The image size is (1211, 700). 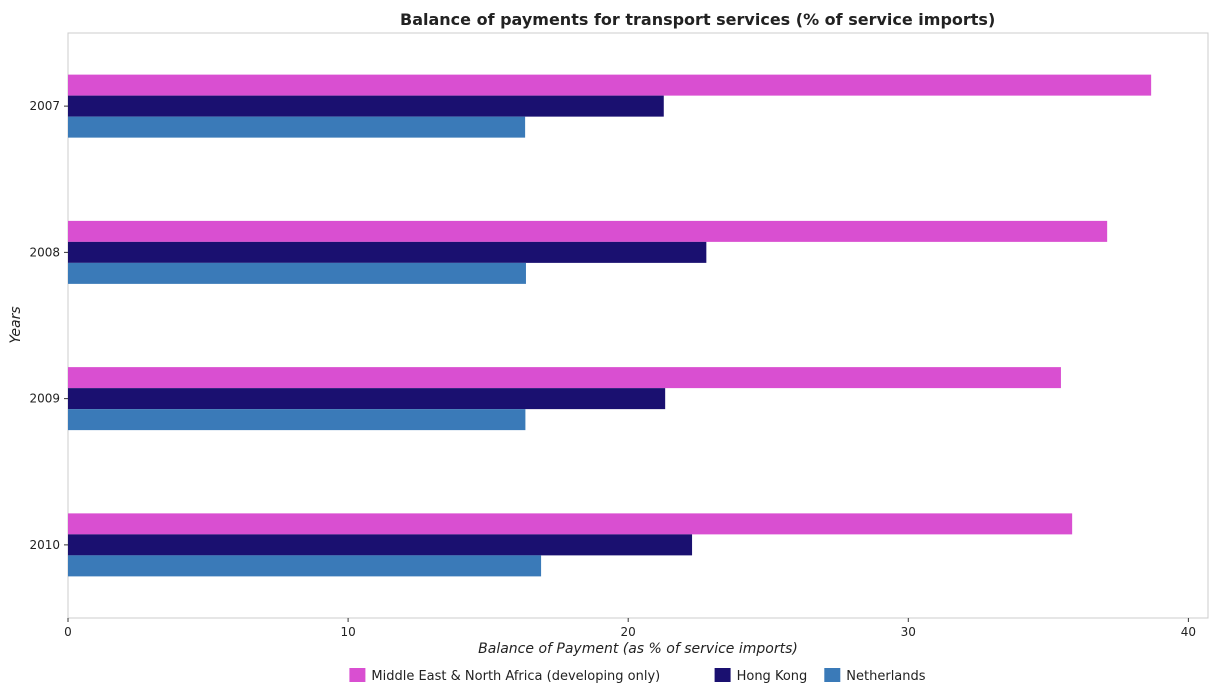 What do you see at coordinates (44, 545) in the screenshot?
I see `y-tick-label: 2010` at bounding box center [44, 545].